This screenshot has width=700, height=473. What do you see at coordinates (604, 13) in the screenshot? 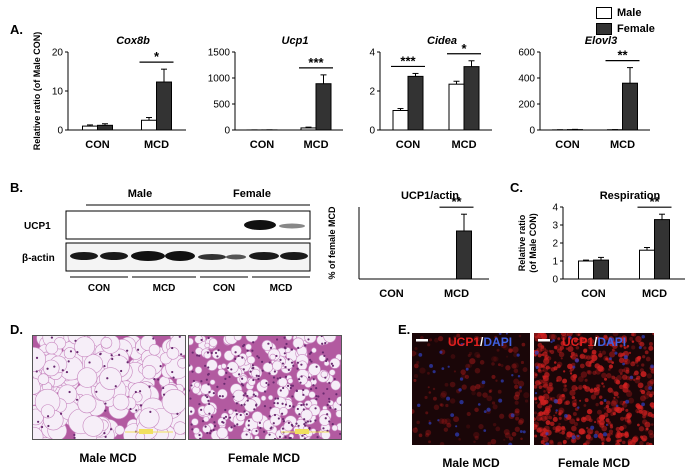
I see `legend-male-swatch` at bounding box center [604, 13].